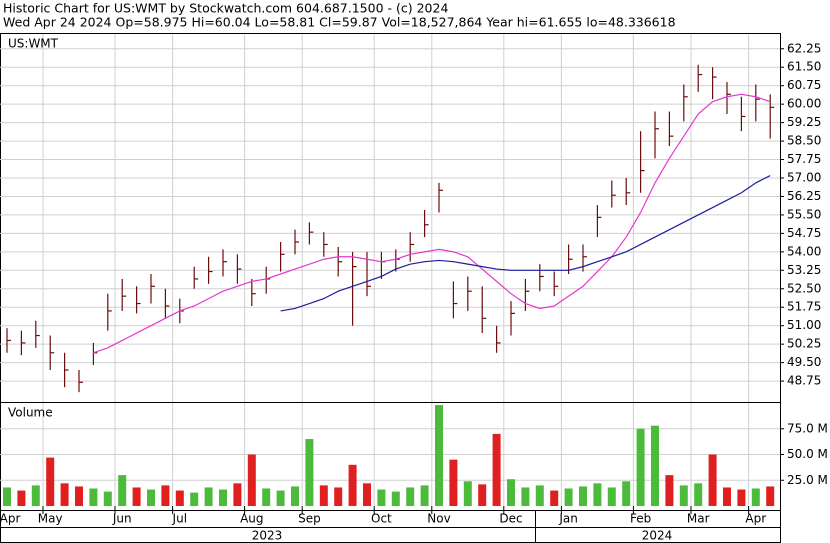  I want to click on x-tick-label: Mar, so click(698, 519).